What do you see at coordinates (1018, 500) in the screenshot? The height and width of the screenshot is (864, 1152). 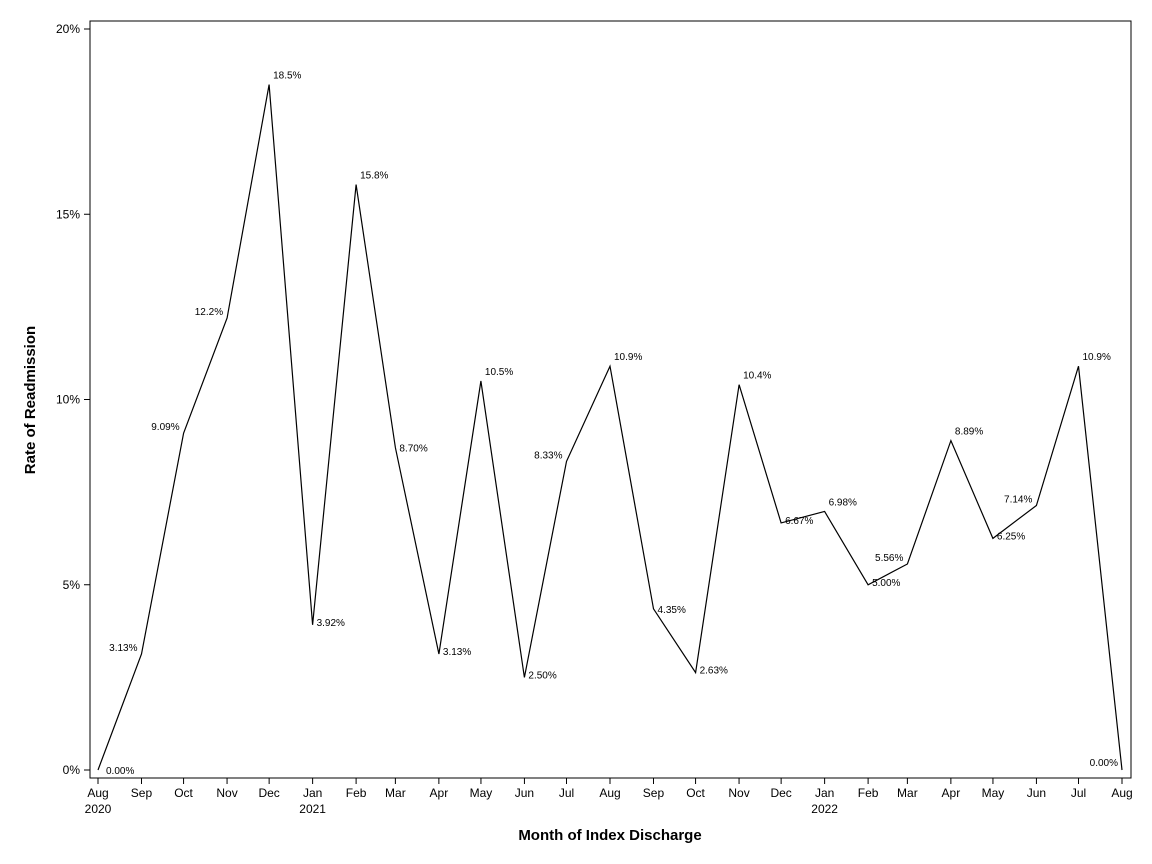 I see `data-label: 7.14%` at bounding box center [1018, 500].